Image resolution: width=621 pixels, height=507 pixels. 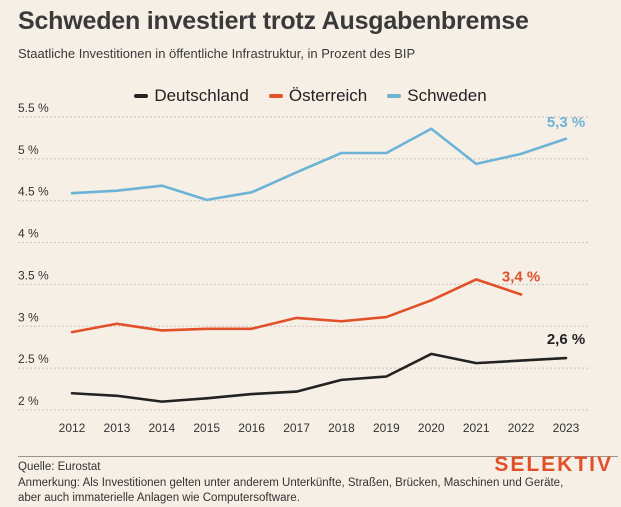 What do you see at coordinates (33, 254) in the screenshot?
I see `y-axis: 2 % 2.5 % 3 % 3.5 % 4 % 4.5 % 5 % 5.5 %` at bounding box center [33, 254].